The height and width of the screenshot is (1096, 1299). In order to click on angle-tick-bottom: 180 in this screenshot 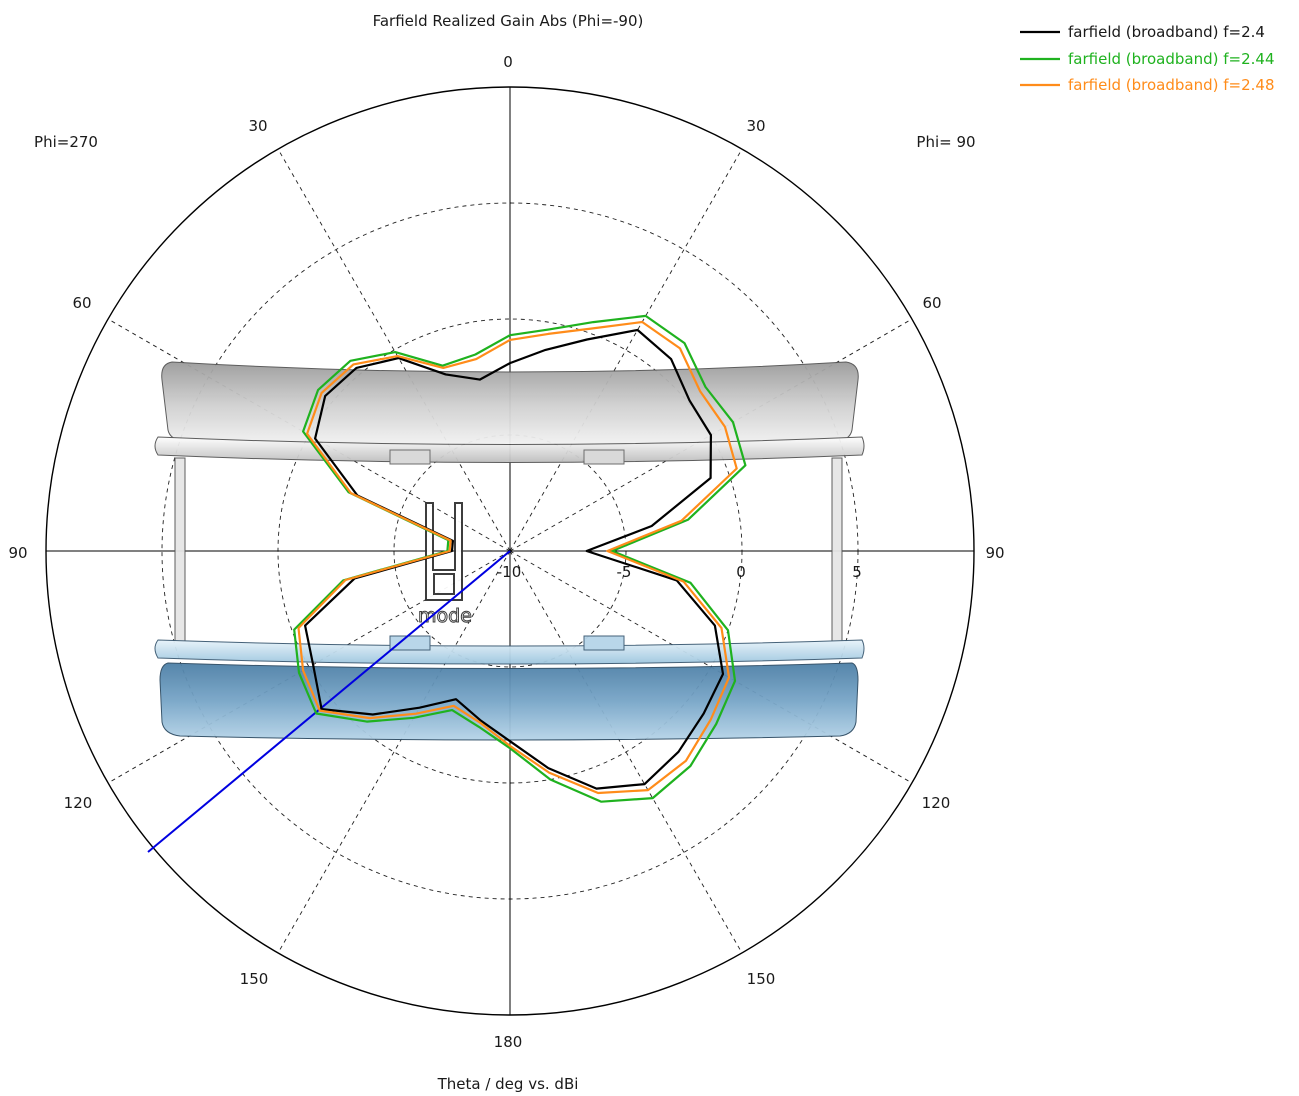, I will do `click(508, 1042)`.